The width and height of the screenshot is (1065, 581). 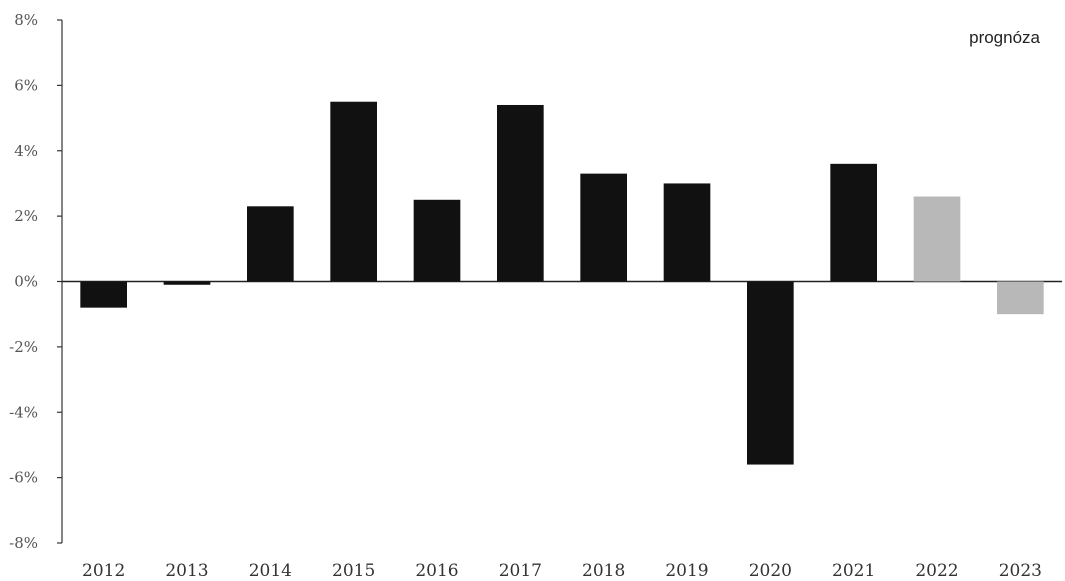 I want to click on x-tick-label: 2018, so click(x=603, y=571).